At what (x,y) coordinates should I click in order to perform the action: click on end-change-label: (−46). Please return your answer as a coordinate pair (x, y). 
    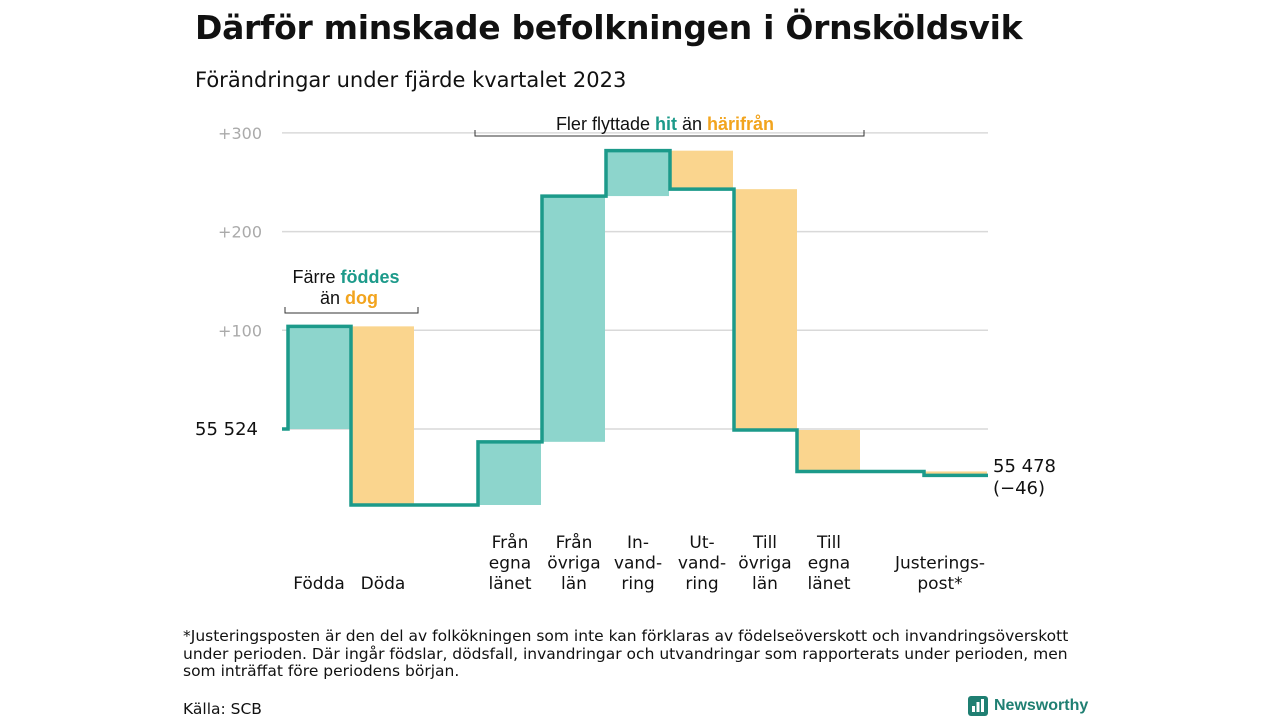
    Looking at the image, I should click on (1019, 488).